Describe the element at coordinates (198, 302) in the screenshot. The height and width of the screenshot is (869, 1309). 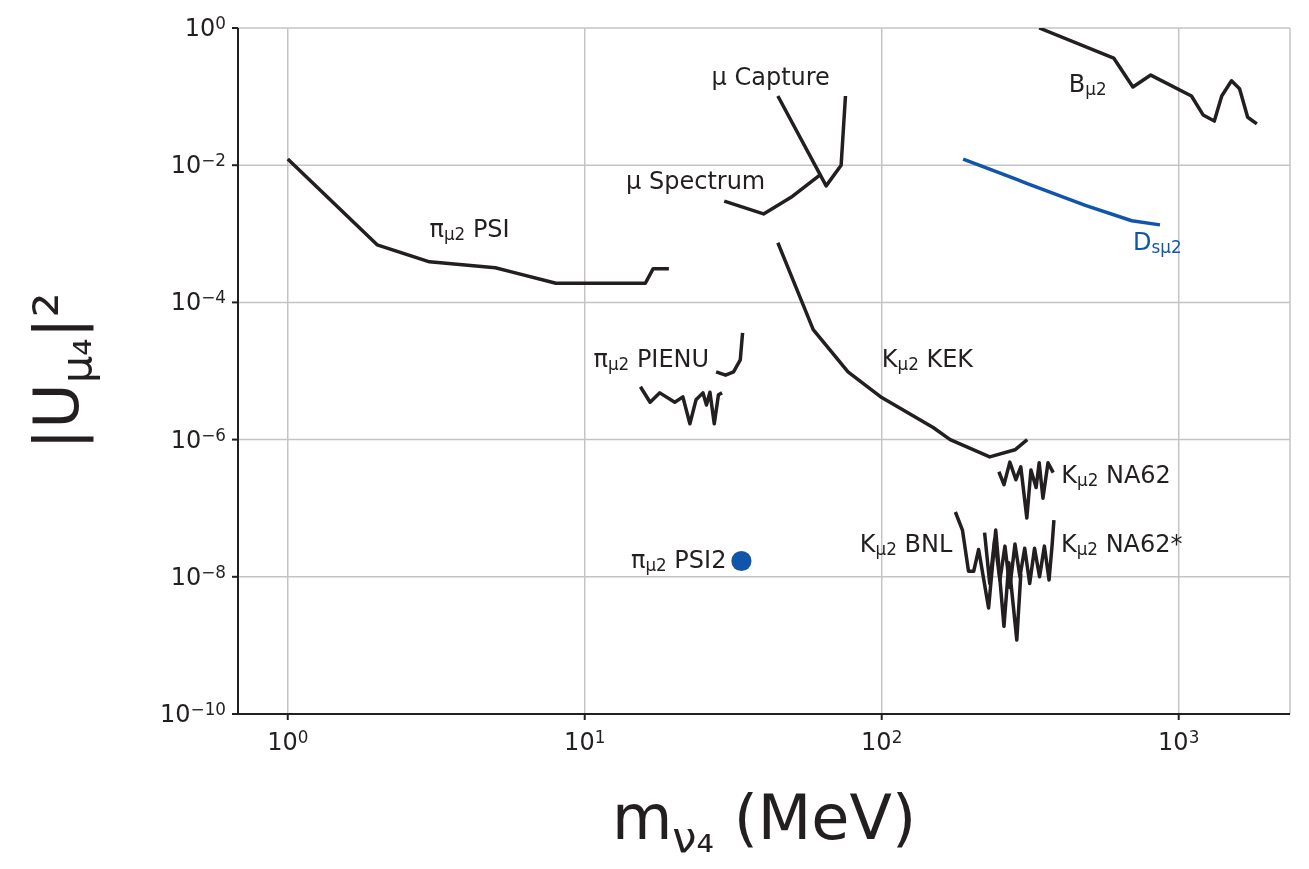
I see `y-tick-label: 10$^{−4}$` at that location.